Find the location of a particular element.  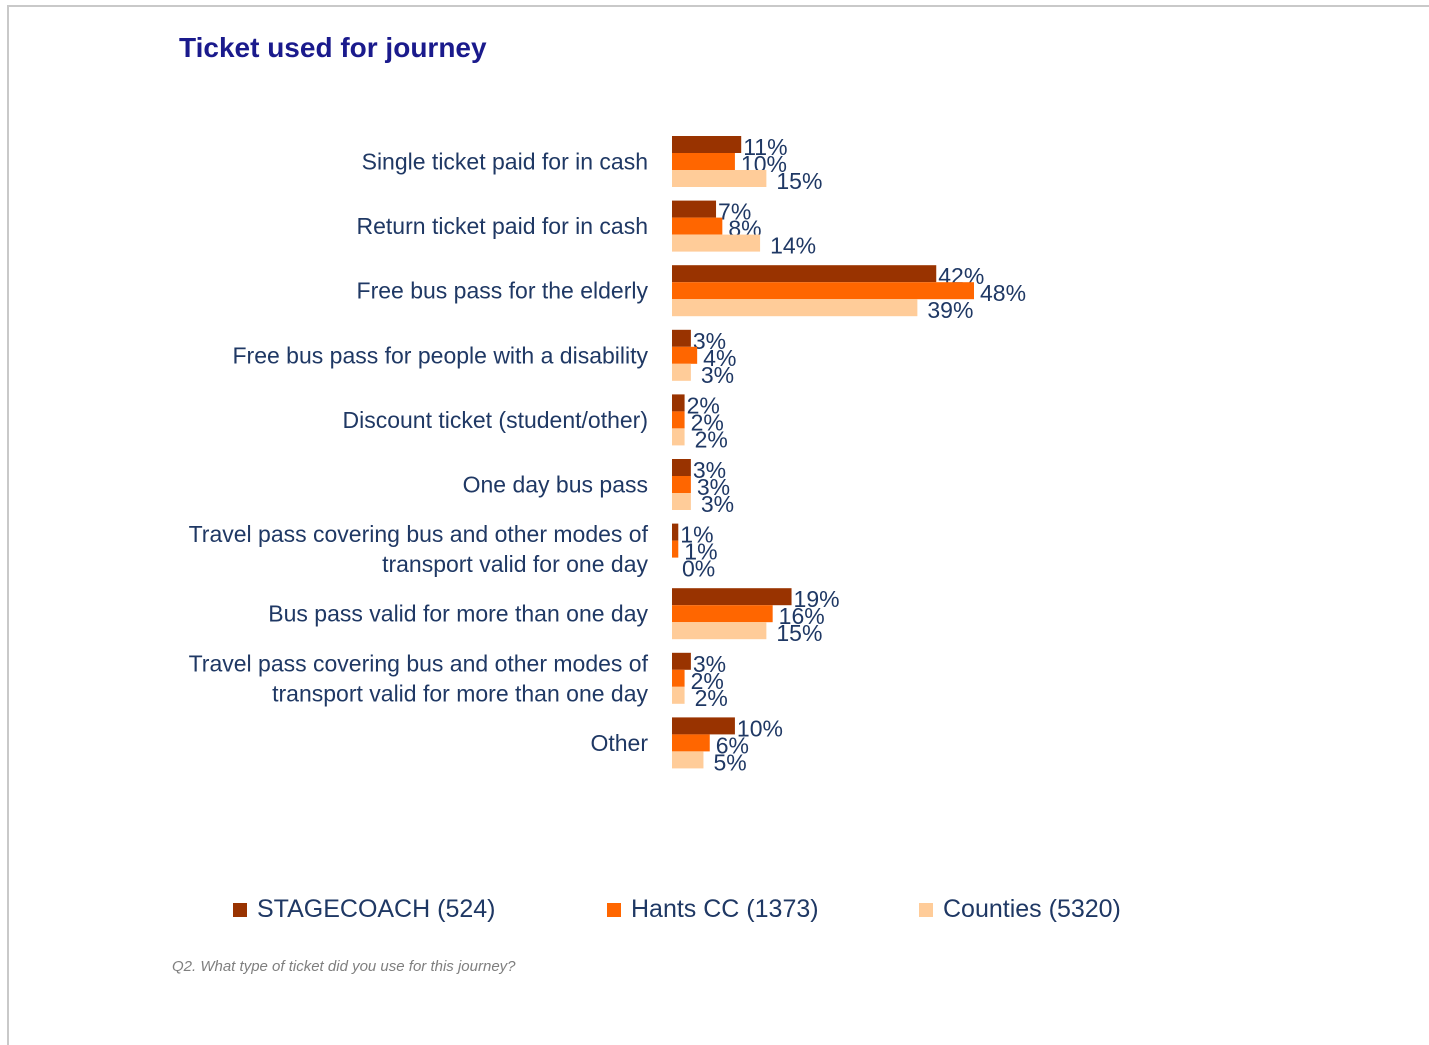

data-label: 19% is located at coordinates (817, 599).